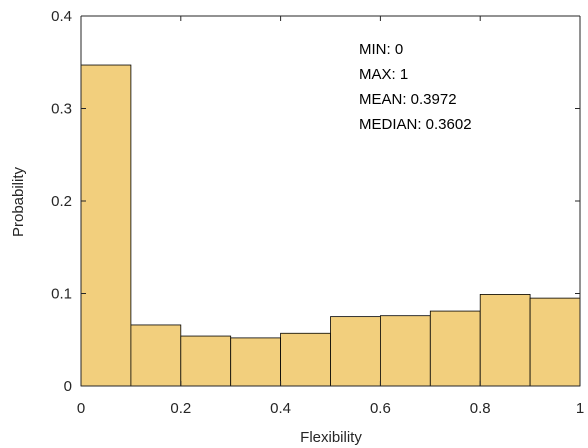 The image size is (588, 448). What do you see at coordinates (415, 124) in the screenshot?
I see `stat-median: MEDIAN: 0.3602` at bounding box center [415, 124].